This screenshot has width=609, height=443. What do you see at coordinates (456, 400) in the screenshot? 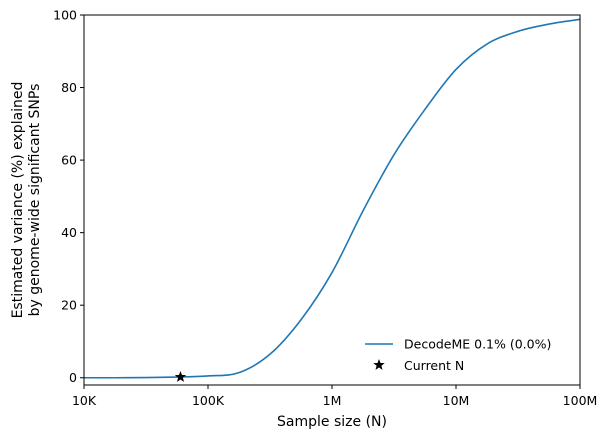
I see `x-tick-label: 10M` at bounding box center [456, 400].